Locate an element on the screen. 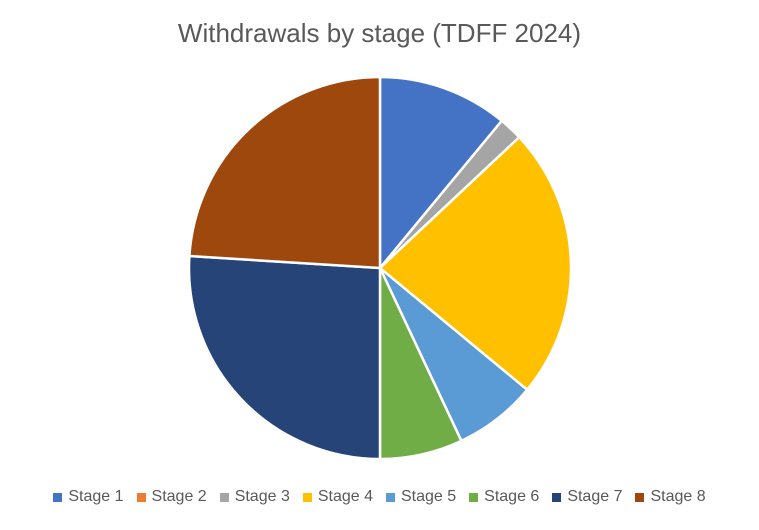  legend-item-stage-7: Stage 7 is located at coordinates (587, 497).